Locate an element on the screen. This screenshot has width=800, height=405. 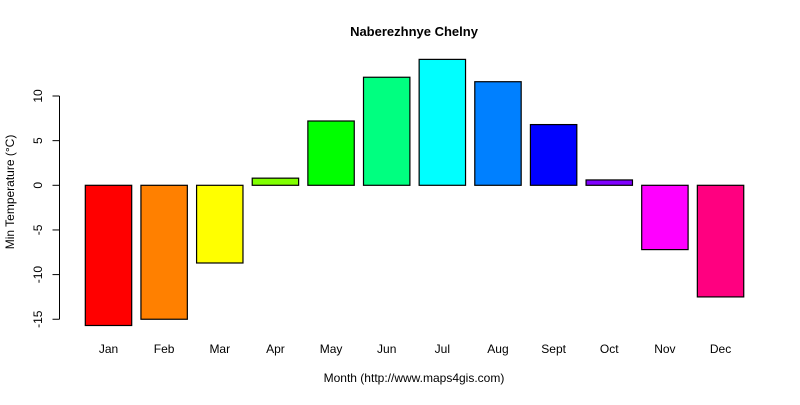
x-tick-label: Sept is located at coordinates (553, 349).